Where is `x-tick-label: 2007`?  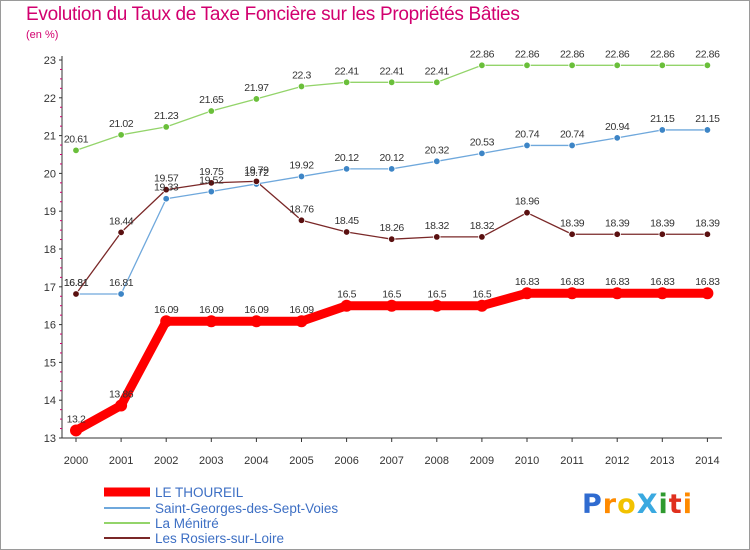 x-tick-label: 2007 is located at coordinates (391, 461).